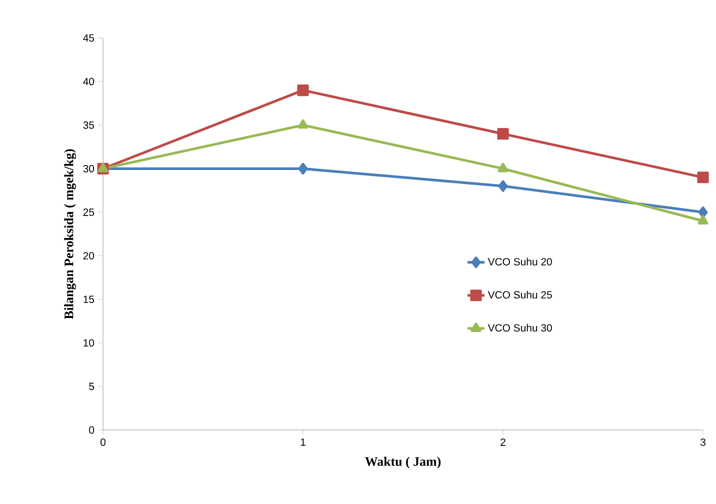 This screenshot has width=716, height=504. I want to click on y-tick-label: 5, so click(91, 386).